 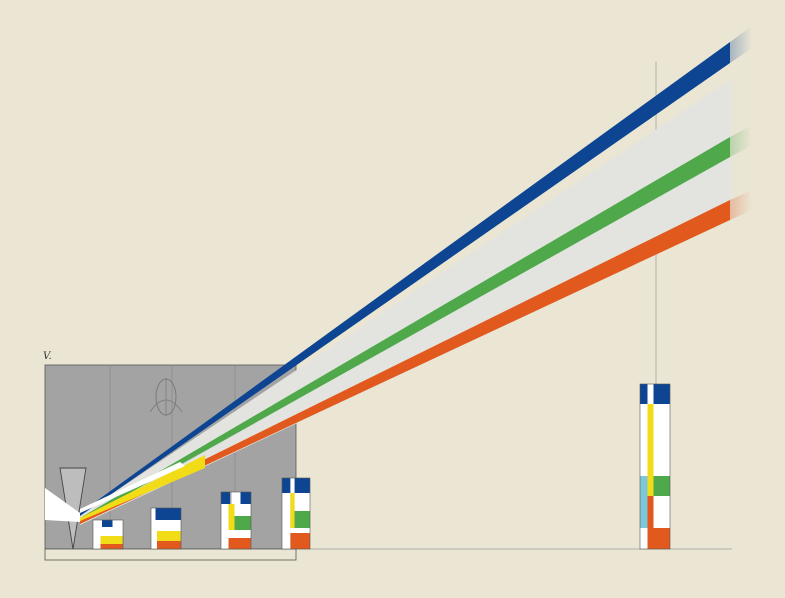 What do you see at coordinates (166, 406) in the screenshot?
I see `lens-arc` at bounding box center [166, 406].